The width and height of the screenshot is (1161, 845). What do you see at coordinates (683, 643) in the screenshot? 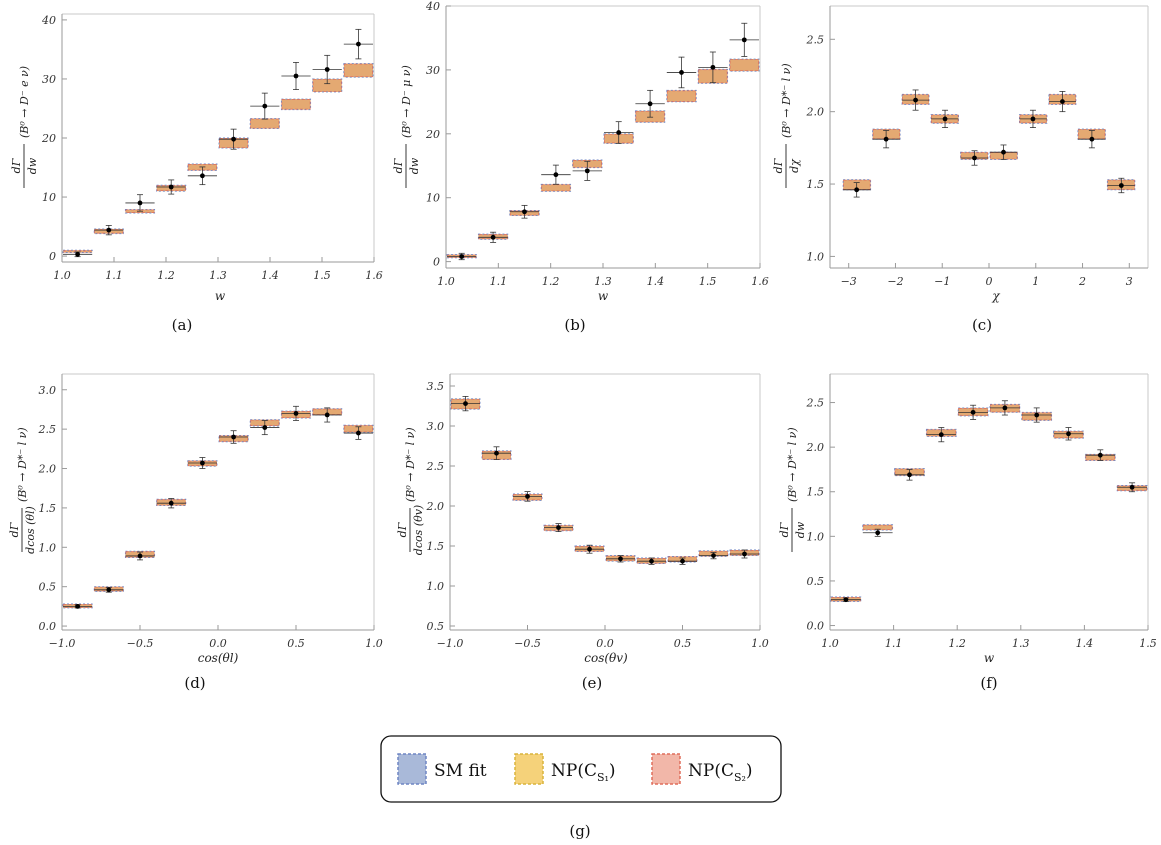
I see `x-tick-label: 0.5` at bounding box center [683, 643].